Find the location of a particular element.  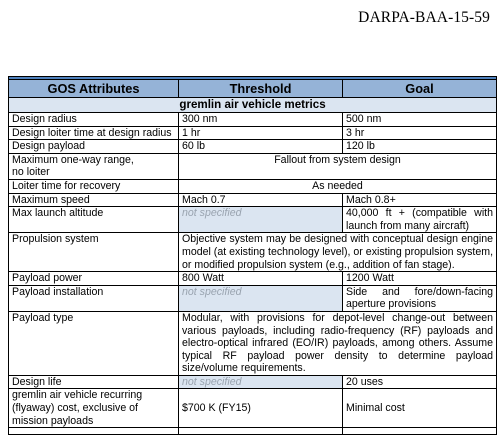

goal-cell: 120 lb is located at coordinates (419, 146).